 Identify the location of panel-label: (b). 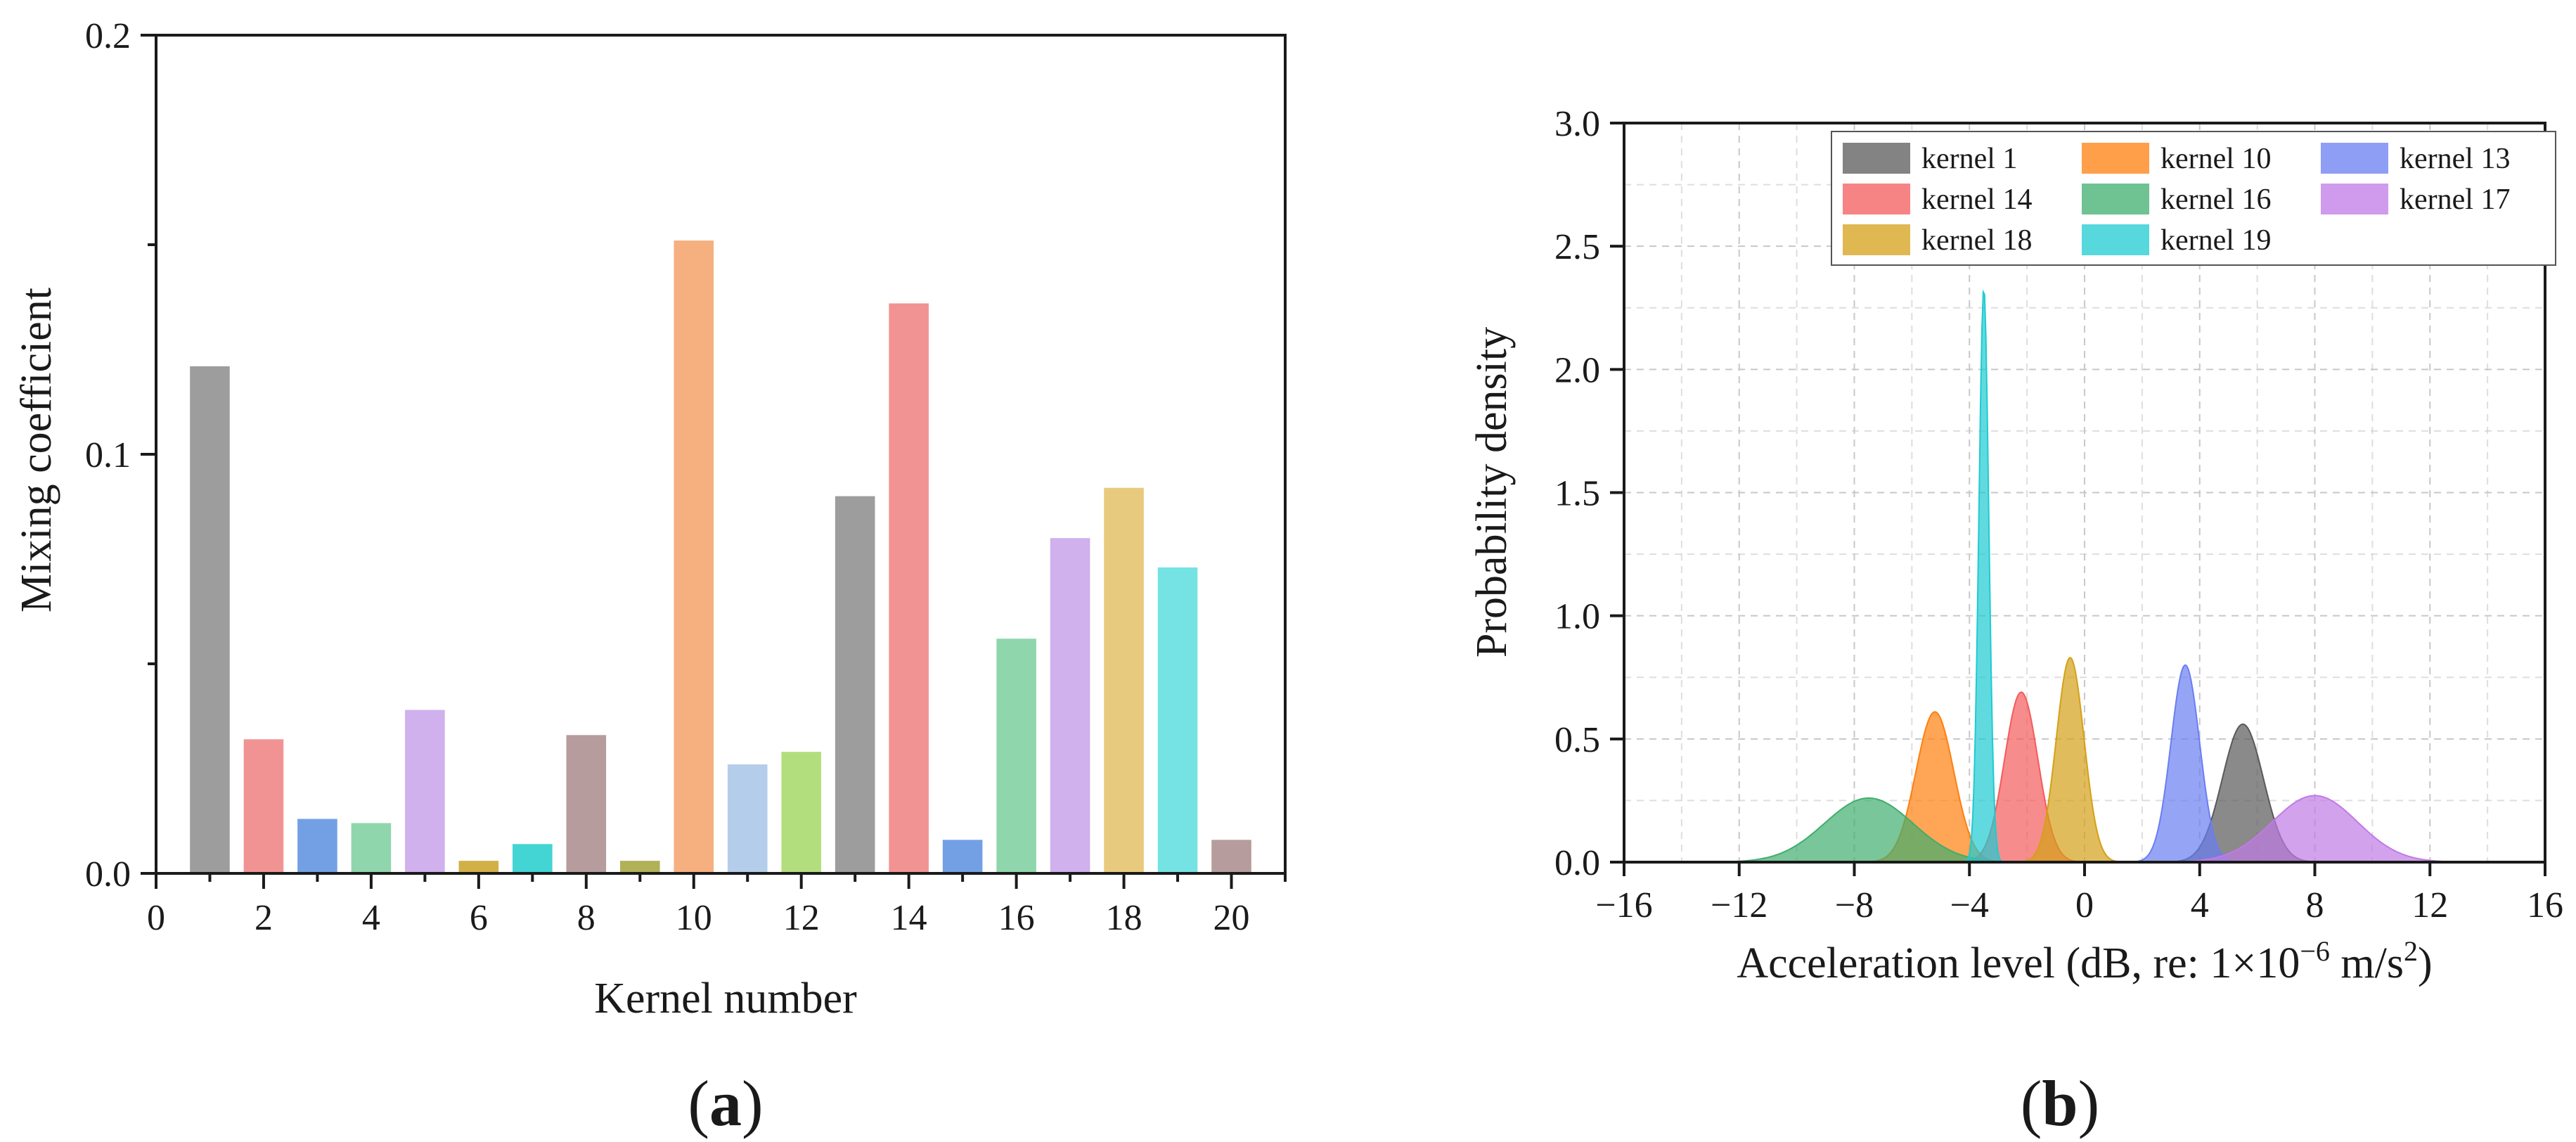
(2060, 1103).